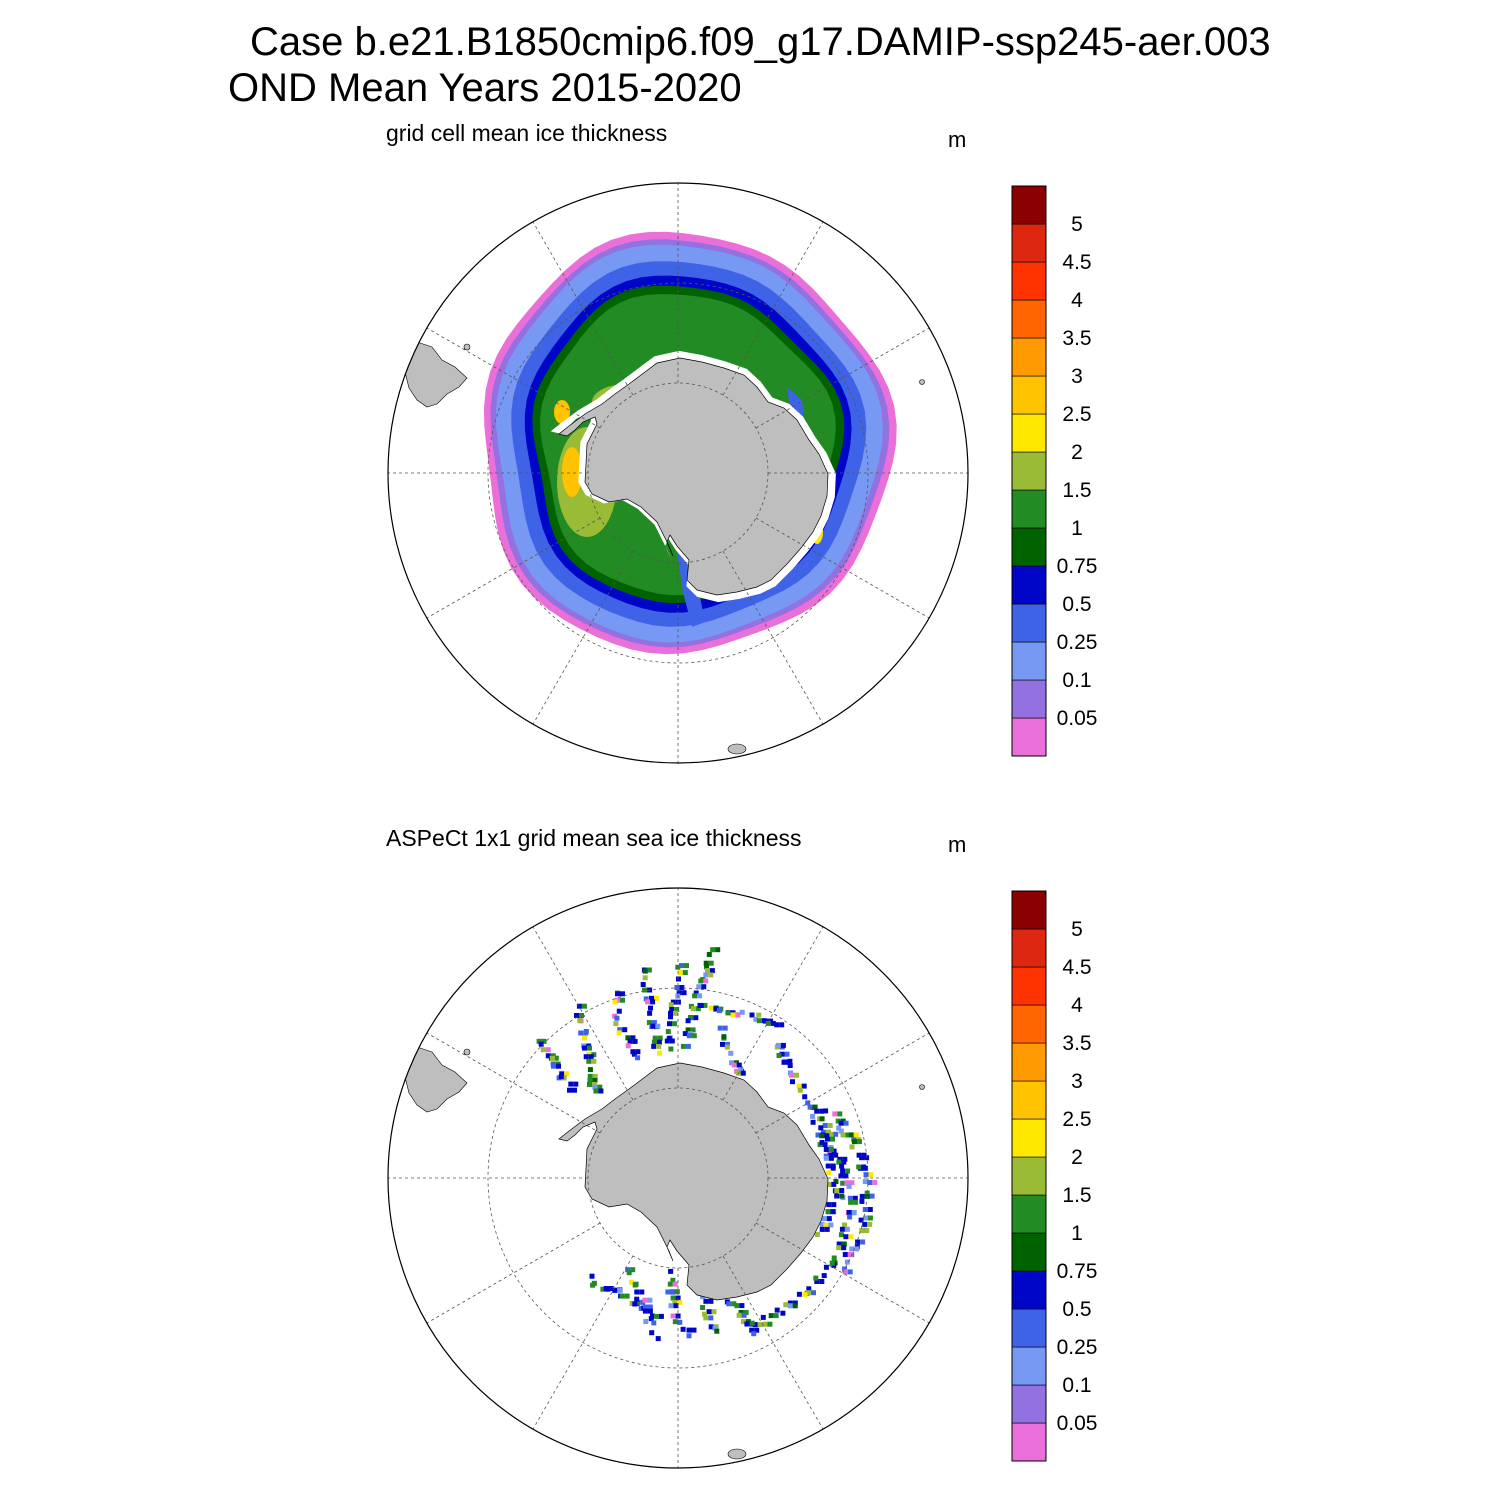 This screenshot has width=1500, height=1500. What do you see at coordinates (1077, 1233) in the screenshot?
I see `colorbar-label: 1` at bounding box center [1077, 1233].